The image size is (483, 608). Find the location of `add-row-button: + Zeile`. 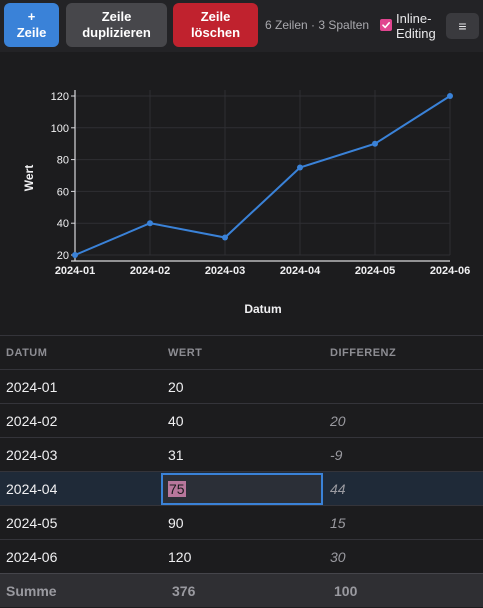

add-row-button: + Zeile is located at coordinates (31, 25).